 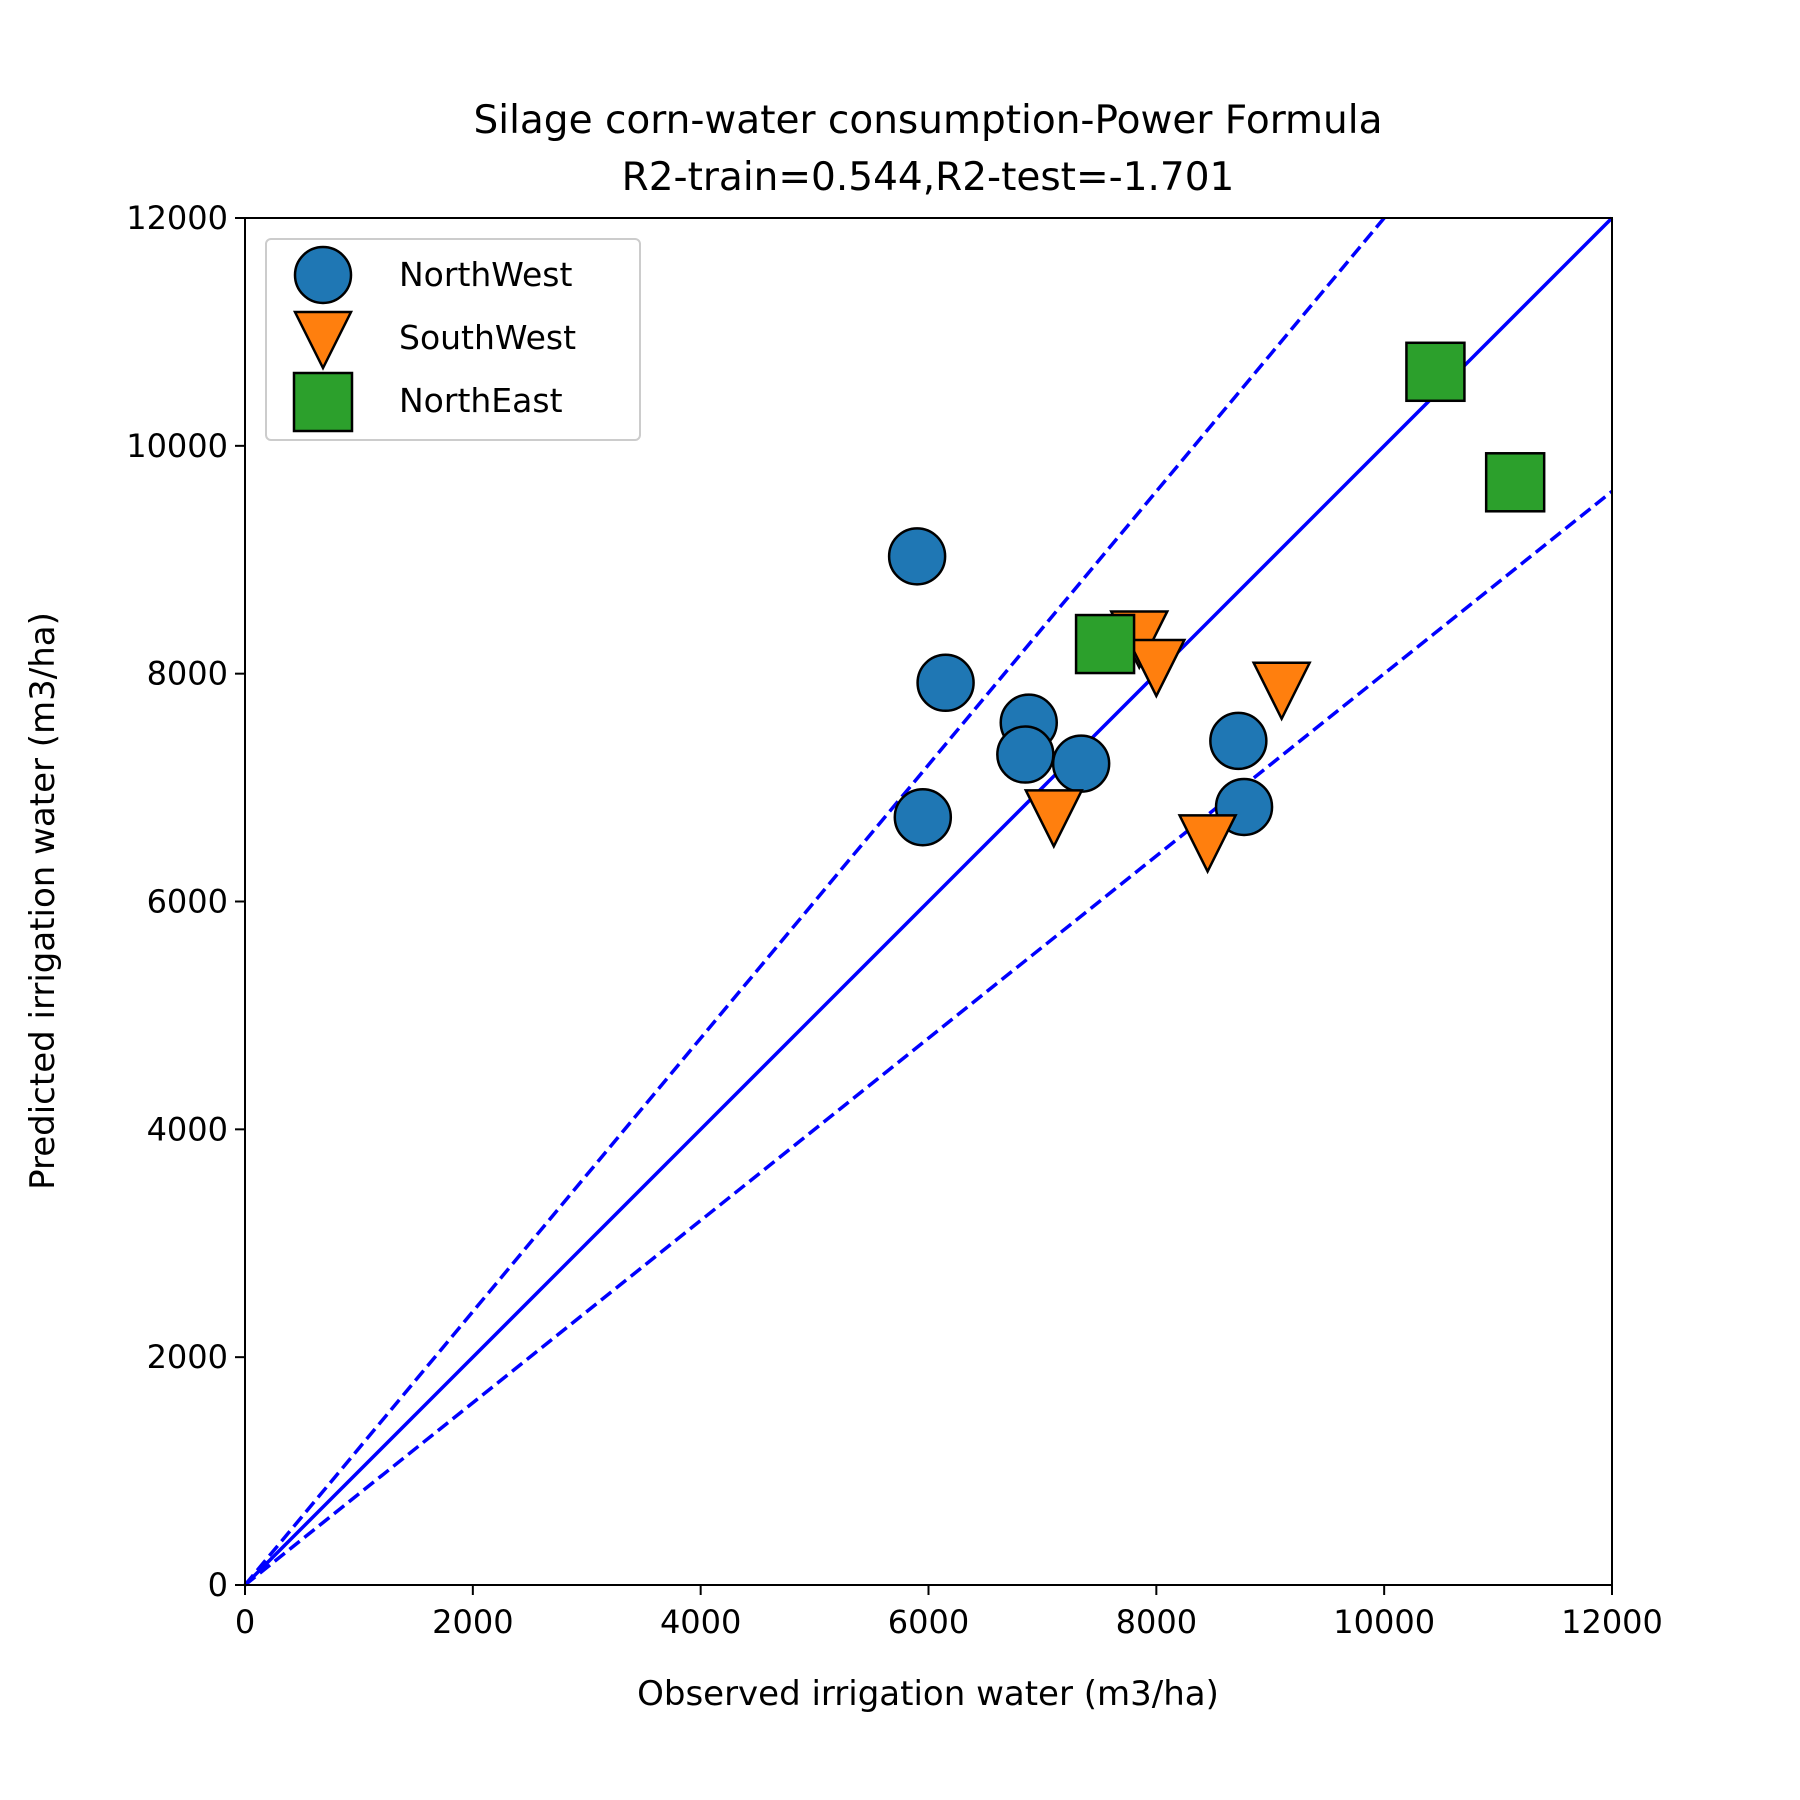 What do you see at coordinates (487, 337) in the screenshot?
I see `legend-label-southwest: SouthWest` at bounding box center [487, 337].